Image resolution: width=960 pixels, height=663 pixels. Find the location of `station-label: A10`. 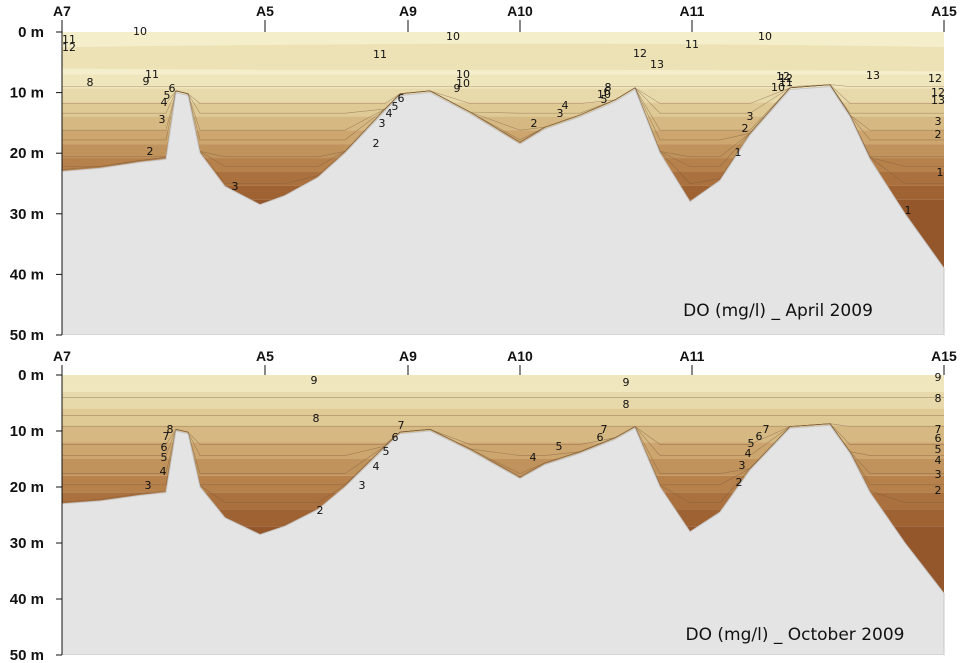

station-label: A10 is located at coordinates (520, 356).